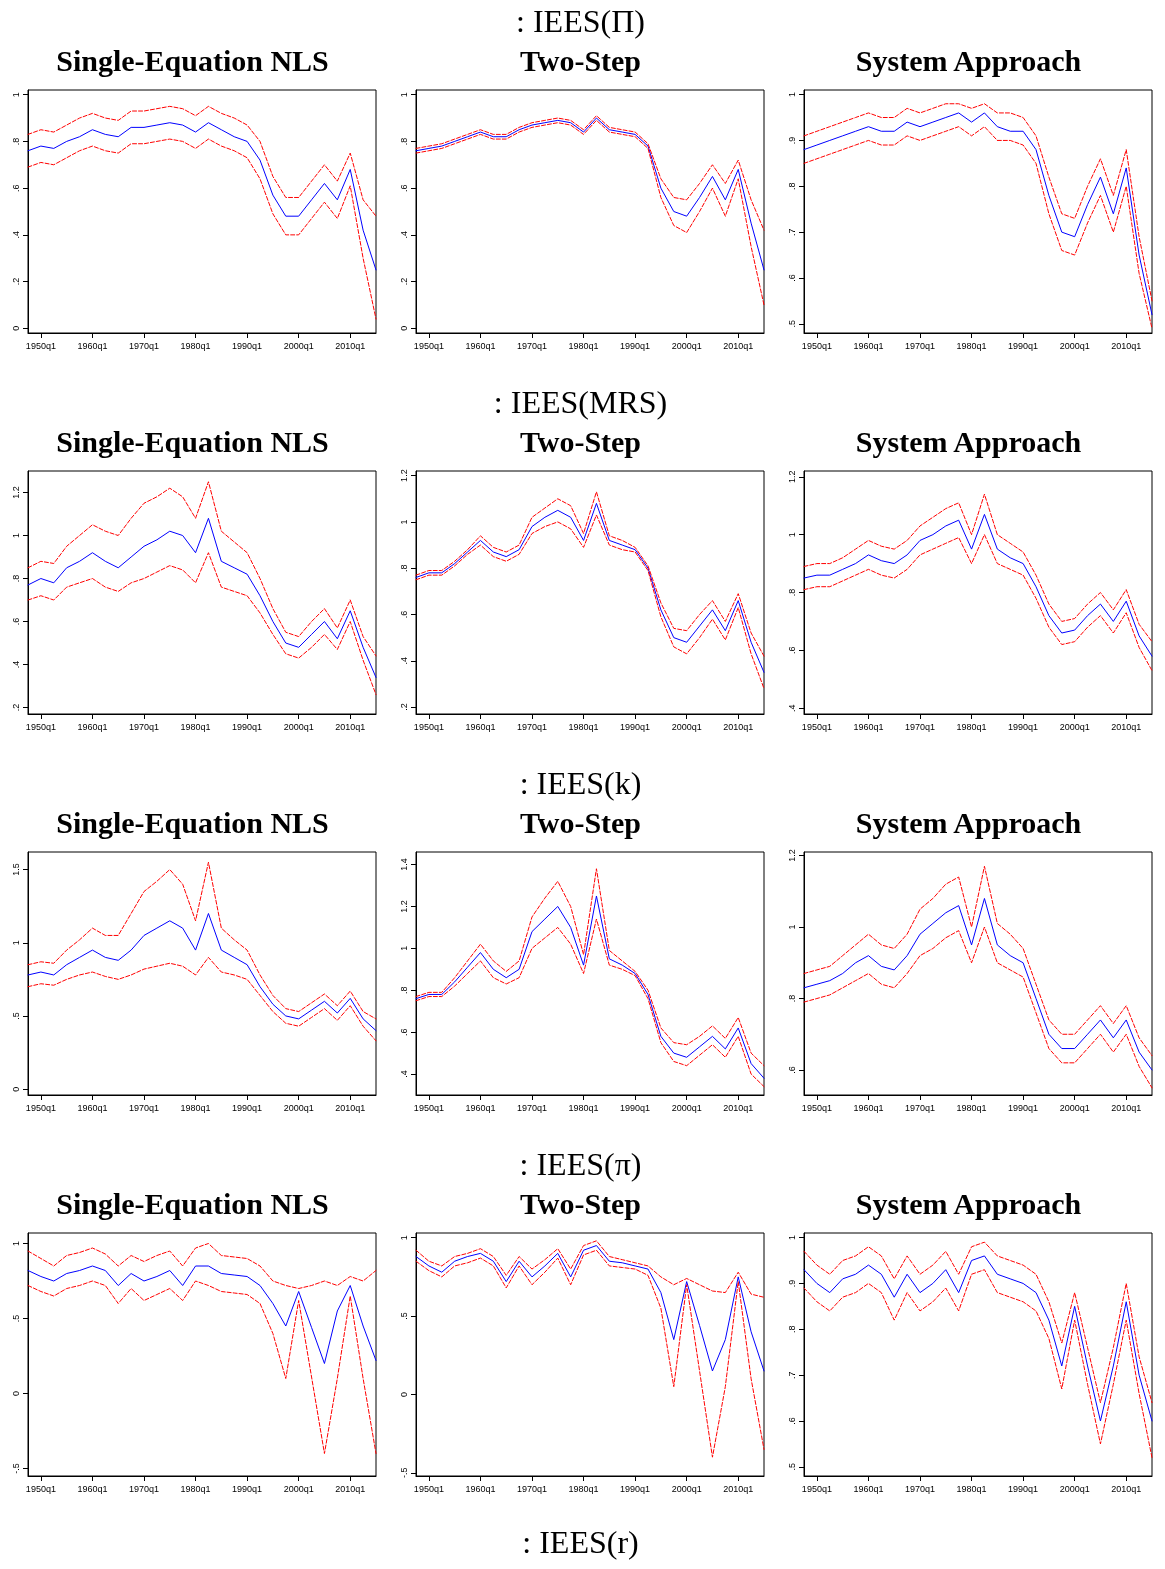  What do you see at coordinates (15, 1468) in the screenshot?
I see `y-tick-label: -.5` at bounding box center [15, 1468].